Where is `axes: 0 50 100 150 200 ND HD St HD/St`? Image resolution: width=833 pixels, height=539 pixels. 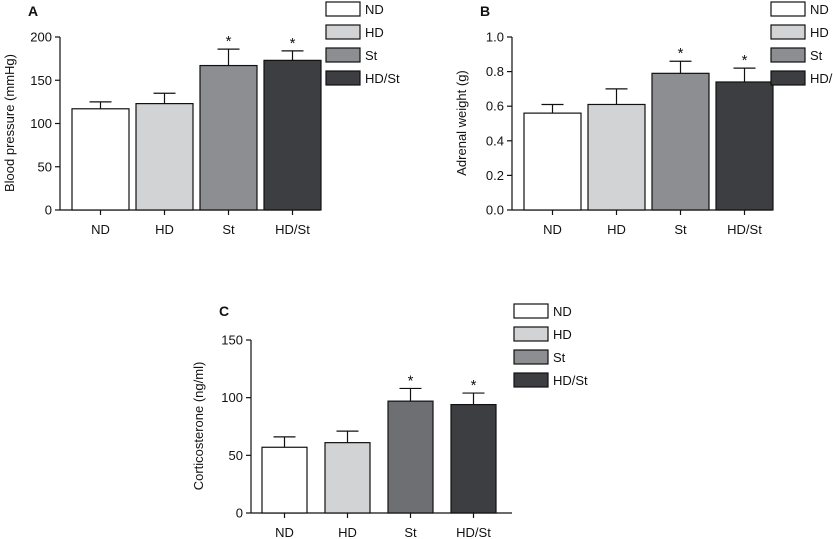 axes: 0 50 100 150 200 ND HD St HD/St is located at coordinates (175, 133).